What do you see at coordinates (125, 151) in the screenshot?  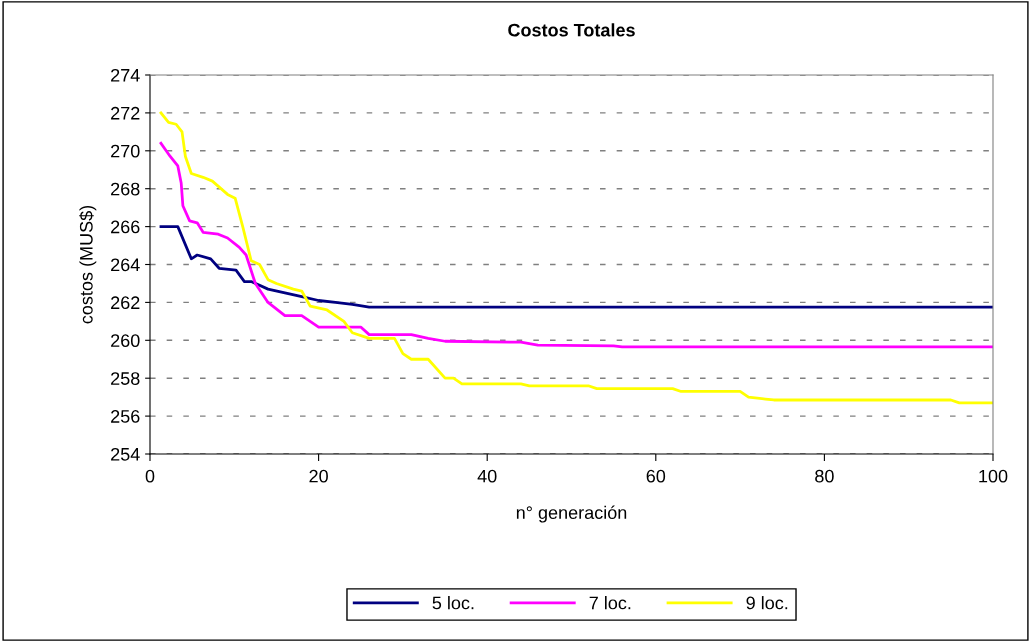 I see `y-tick-label: 270` at bounding box center [125, 151].